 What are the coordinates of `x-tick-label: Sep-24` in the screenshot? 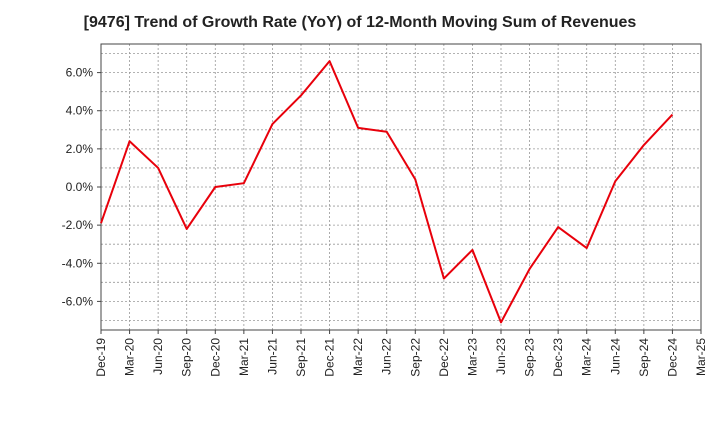 It's located at (644, 357).